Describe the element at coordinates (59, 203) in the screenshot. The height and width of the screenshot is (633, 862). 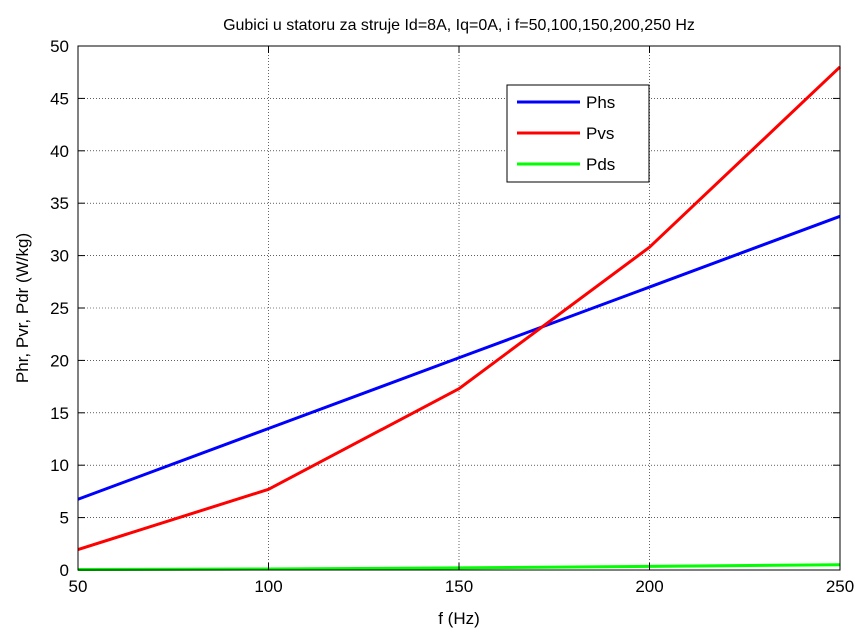
I see `y-tick-label: 35` at that location.